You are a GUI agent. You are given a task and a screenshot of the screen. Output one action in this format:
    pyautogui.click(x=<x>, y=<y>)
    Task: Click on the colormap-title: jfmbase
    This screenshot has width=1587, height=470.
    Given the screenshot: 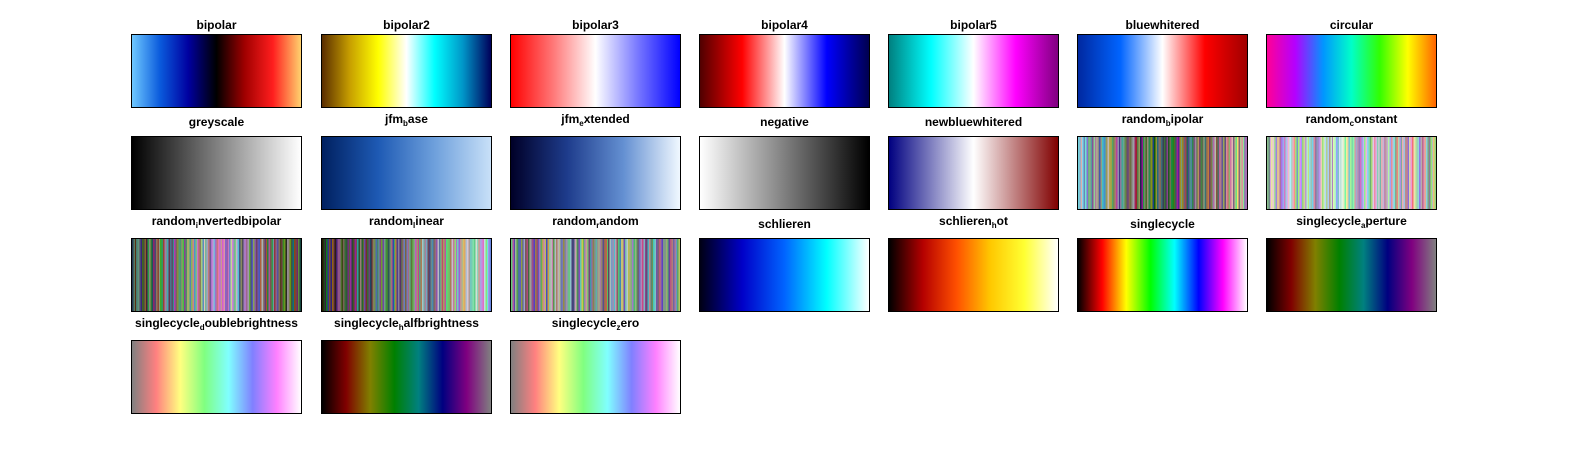 What is the action you would take?
    pyautogui.click(x=406, y=120)
    